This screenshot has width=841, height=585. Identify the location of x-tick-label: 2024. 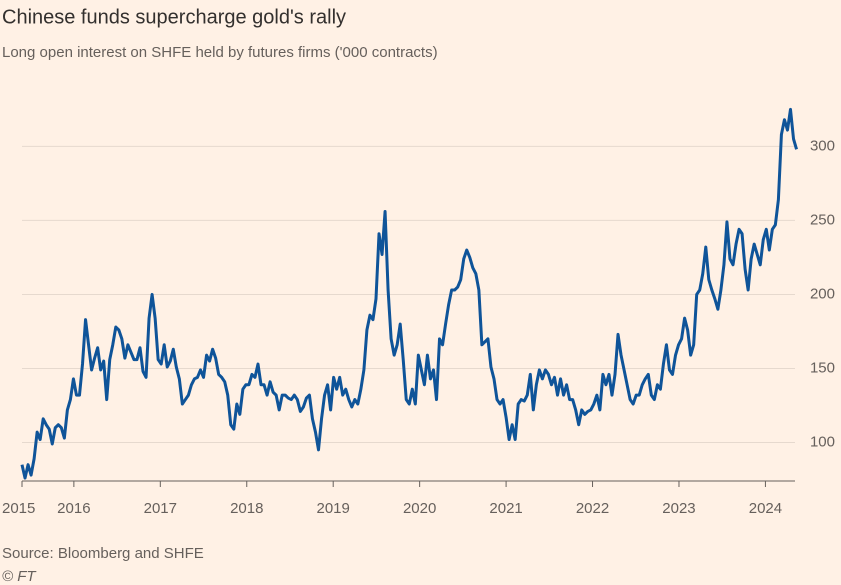
(765, 508).